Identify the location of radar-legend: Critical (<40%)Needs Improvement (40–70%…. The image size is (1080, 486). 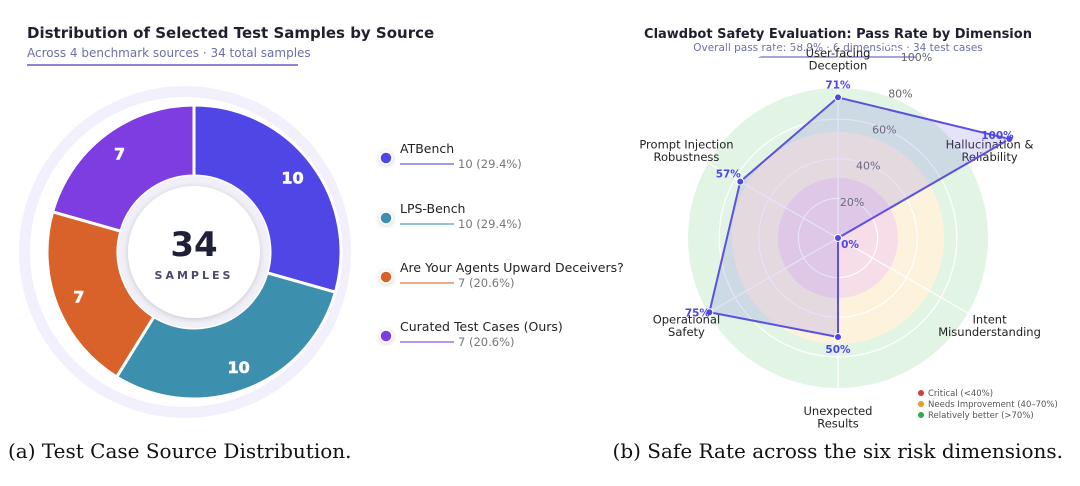
(988, 405).